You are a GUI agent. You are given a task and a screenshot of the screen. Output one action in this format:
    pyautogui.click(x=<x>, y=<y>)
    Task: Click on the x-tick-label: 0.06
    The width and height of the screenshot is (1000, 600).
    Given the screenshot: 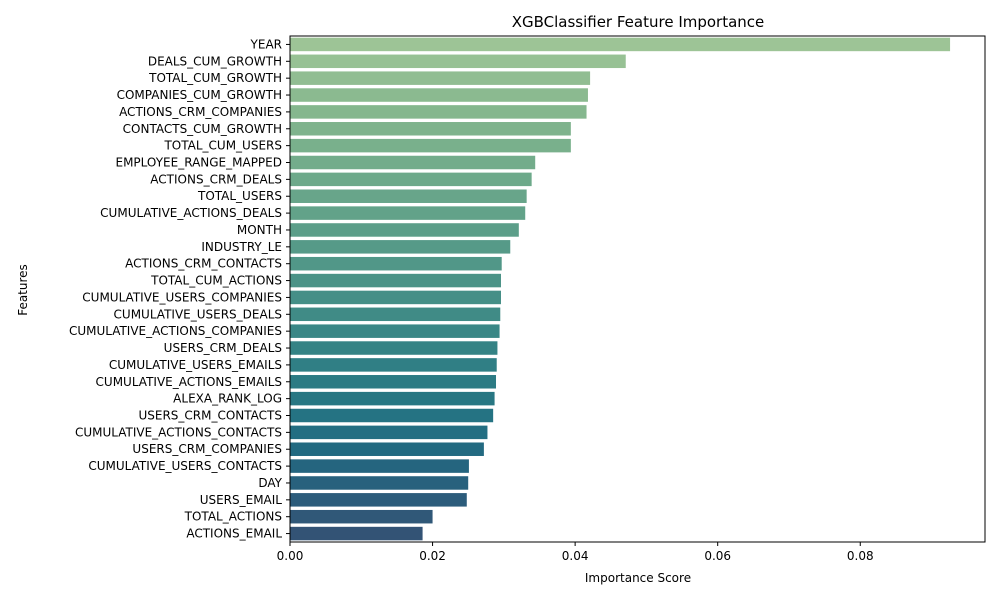 What is the action you would take?
    pyautogui.click(x=717, y=556)
    